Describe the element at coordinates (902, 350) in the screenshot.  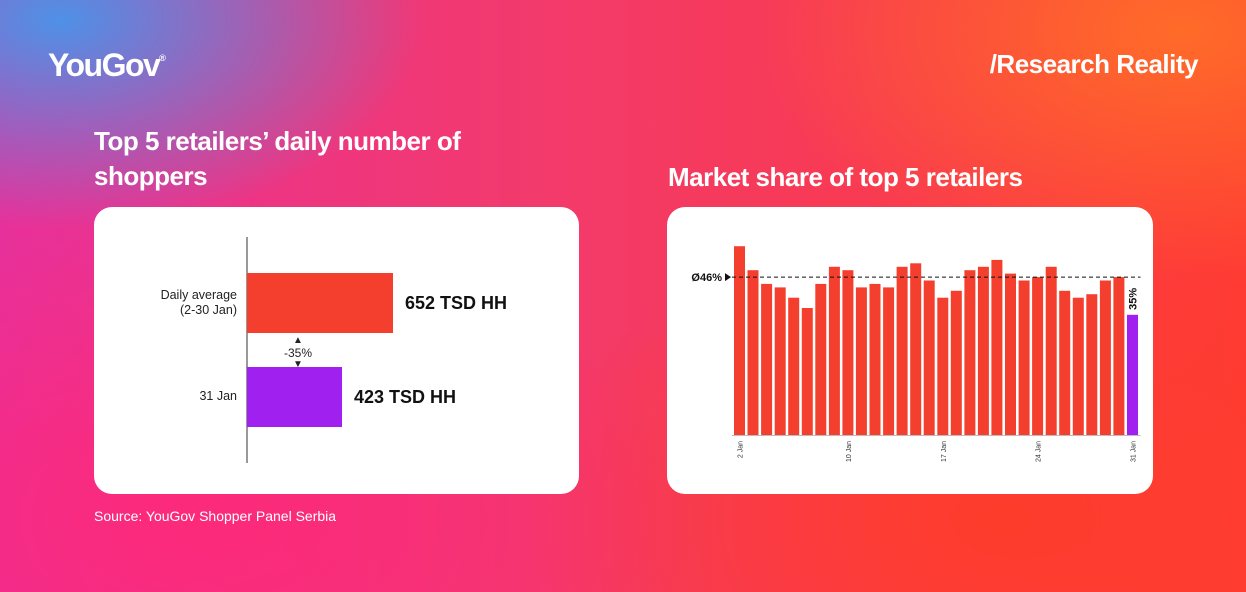
I see `bar-14-jan` at that location.